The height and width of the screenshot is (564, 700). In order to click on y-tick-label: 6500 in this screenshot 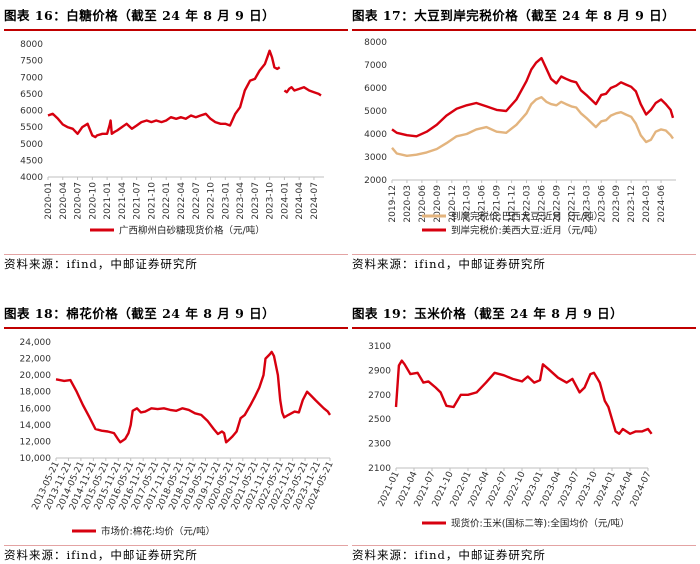, I will do `click(31, 95)`.